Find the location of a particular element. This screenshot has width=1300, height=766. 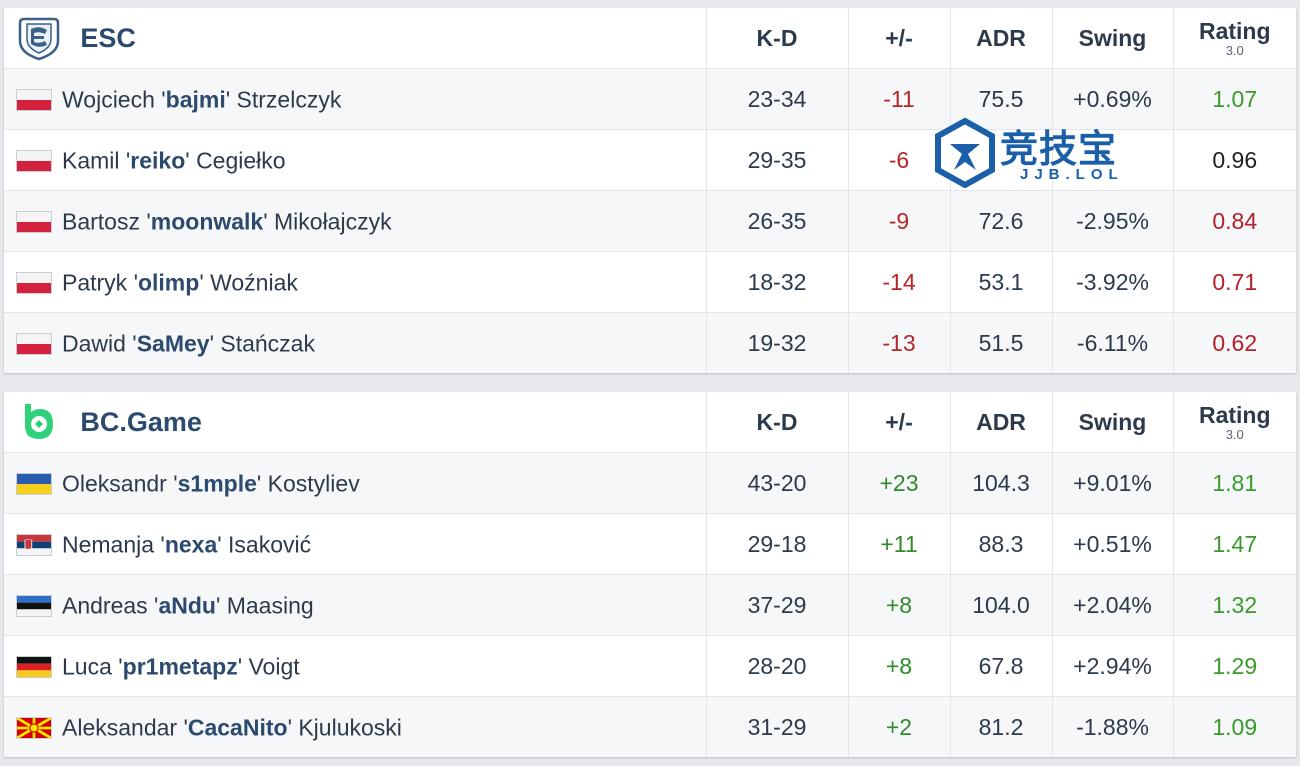

player-name: Luca 'pr1metapz' Voigt is located at coordinates (181, 666).